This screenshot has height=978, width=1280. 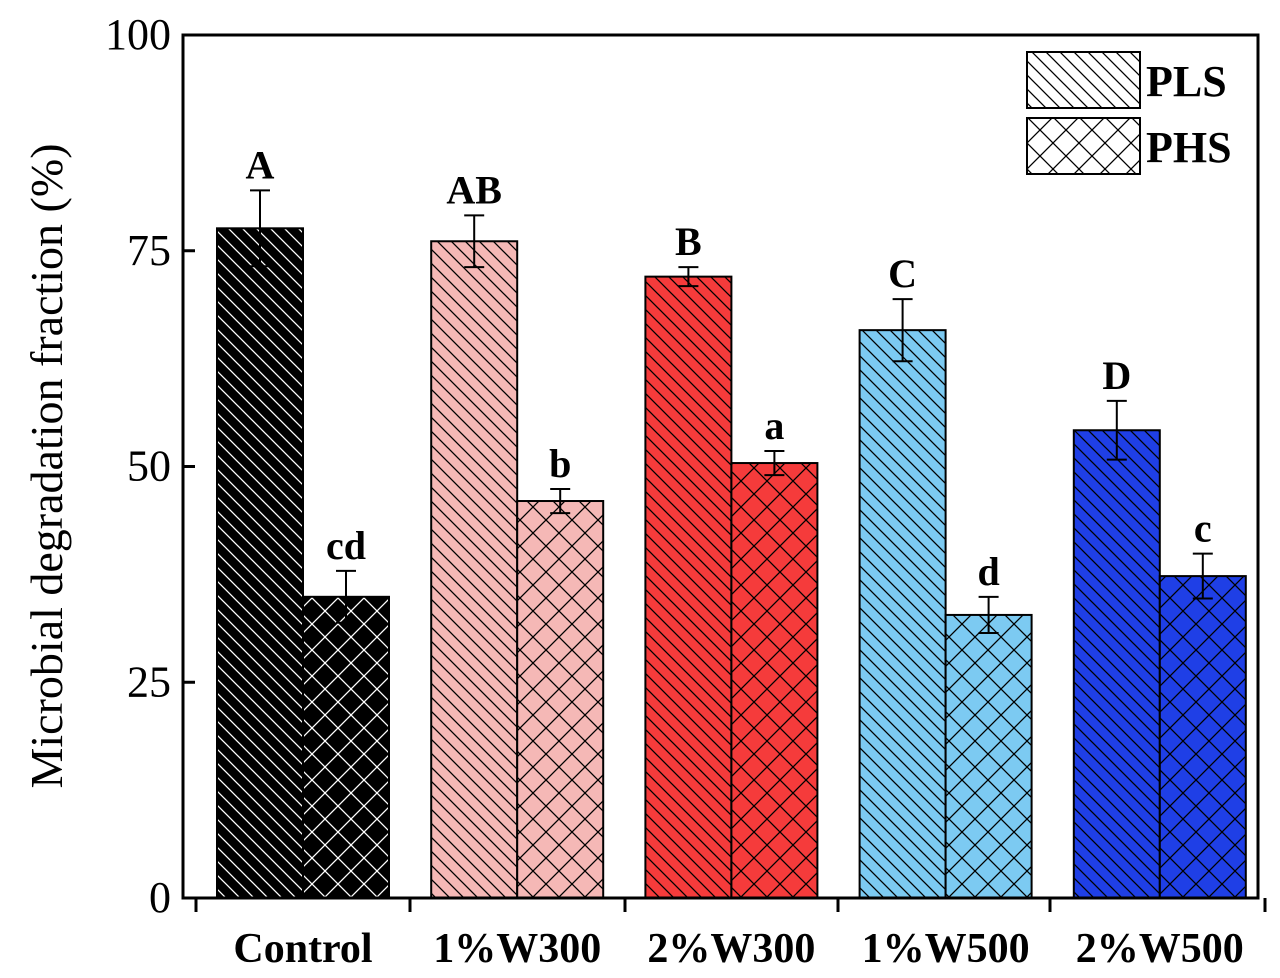 I want to click on significance-label-pls-2: B, so click(x=688, y=241).